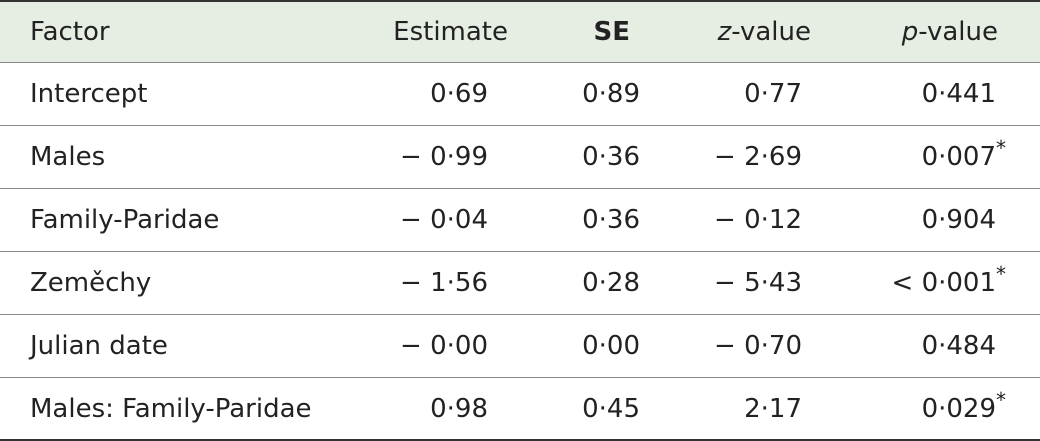 The height and width of the screenshot is (441, 1040). Describe the element at coordinates (958, 408) in the screenshot. I see `p-value-text: 0·029` at that location.